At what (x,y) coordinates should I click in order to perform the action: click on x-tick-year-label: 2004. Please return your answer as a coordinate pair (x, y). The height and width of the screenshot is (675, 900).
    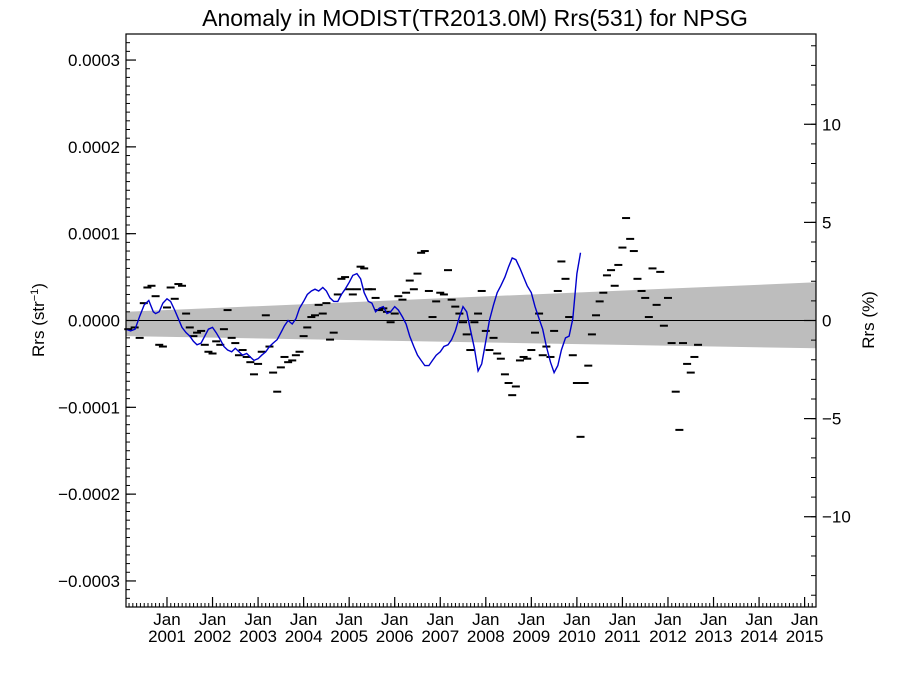
    Looking at the image, I should click on (304, 636).